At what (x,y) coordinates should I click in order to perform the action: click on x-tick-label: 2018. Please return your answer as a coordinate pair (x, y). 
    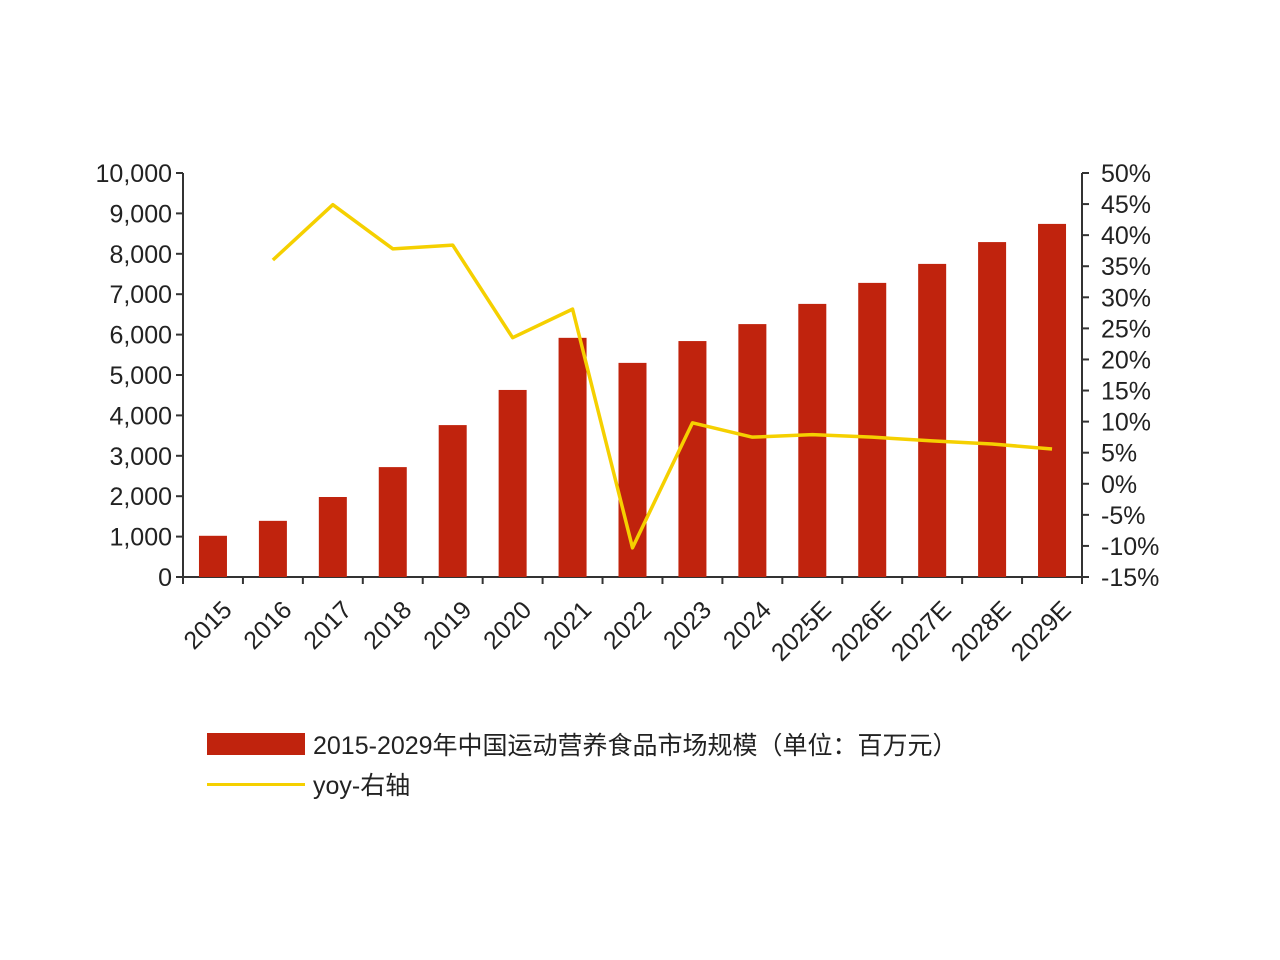
    Looking at the image, I should click on (387, 625).